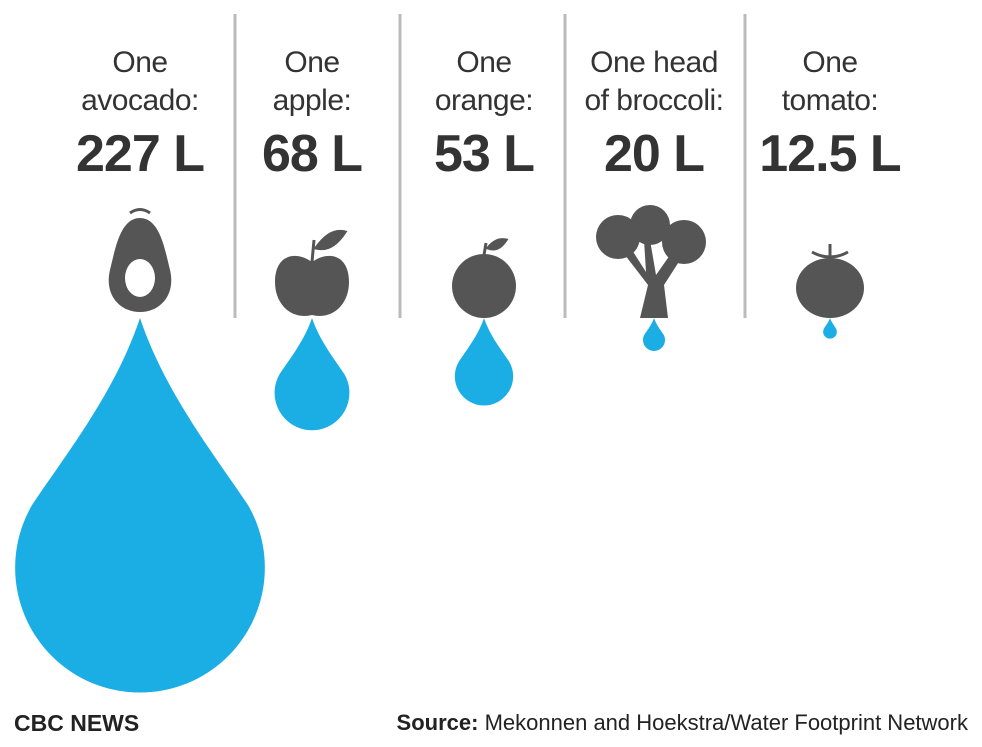 The image size is (982, 747). What do you see at coordinates (654, 154) in the screenshot?
I see `value-label: 20 L` at bounding box center [654, 154].